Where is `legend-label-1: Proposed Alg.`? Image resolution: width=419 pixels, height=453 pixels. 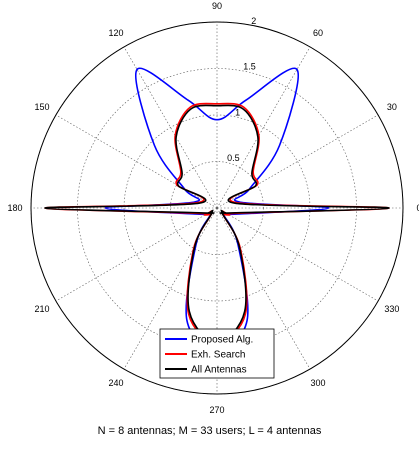 legend-label-1: Proposed Alg. is located at coordinates (222, 340).